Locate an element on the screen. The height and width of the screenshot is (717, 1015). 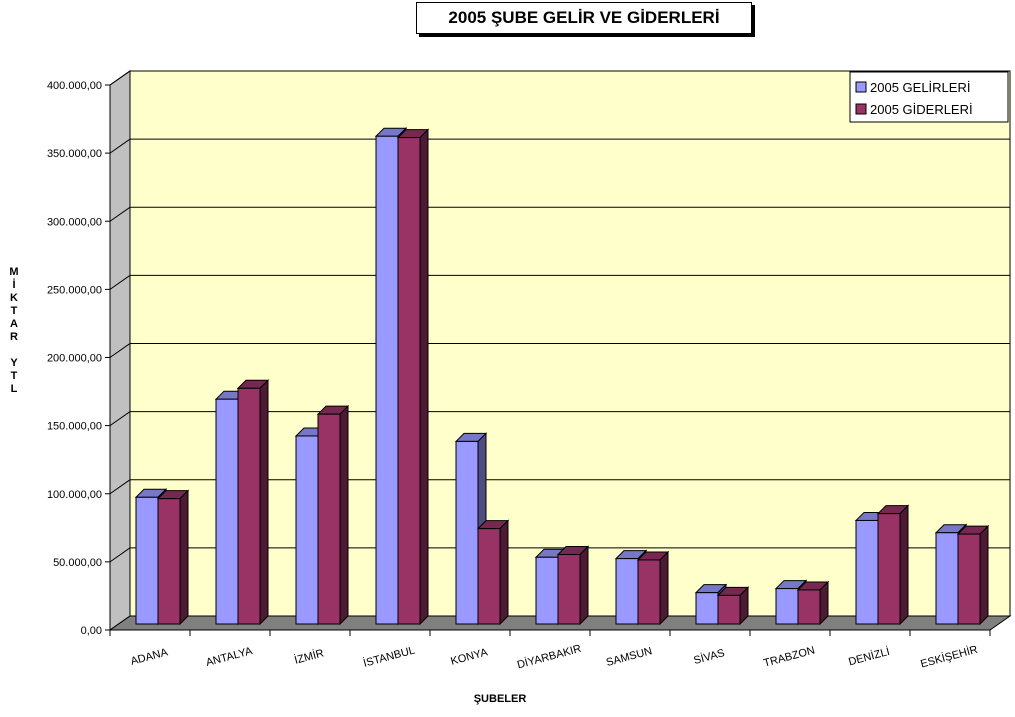
legend: 2005 GELİRLERİ 2005 GİDERLERİ is located at coordinates (929, 97).